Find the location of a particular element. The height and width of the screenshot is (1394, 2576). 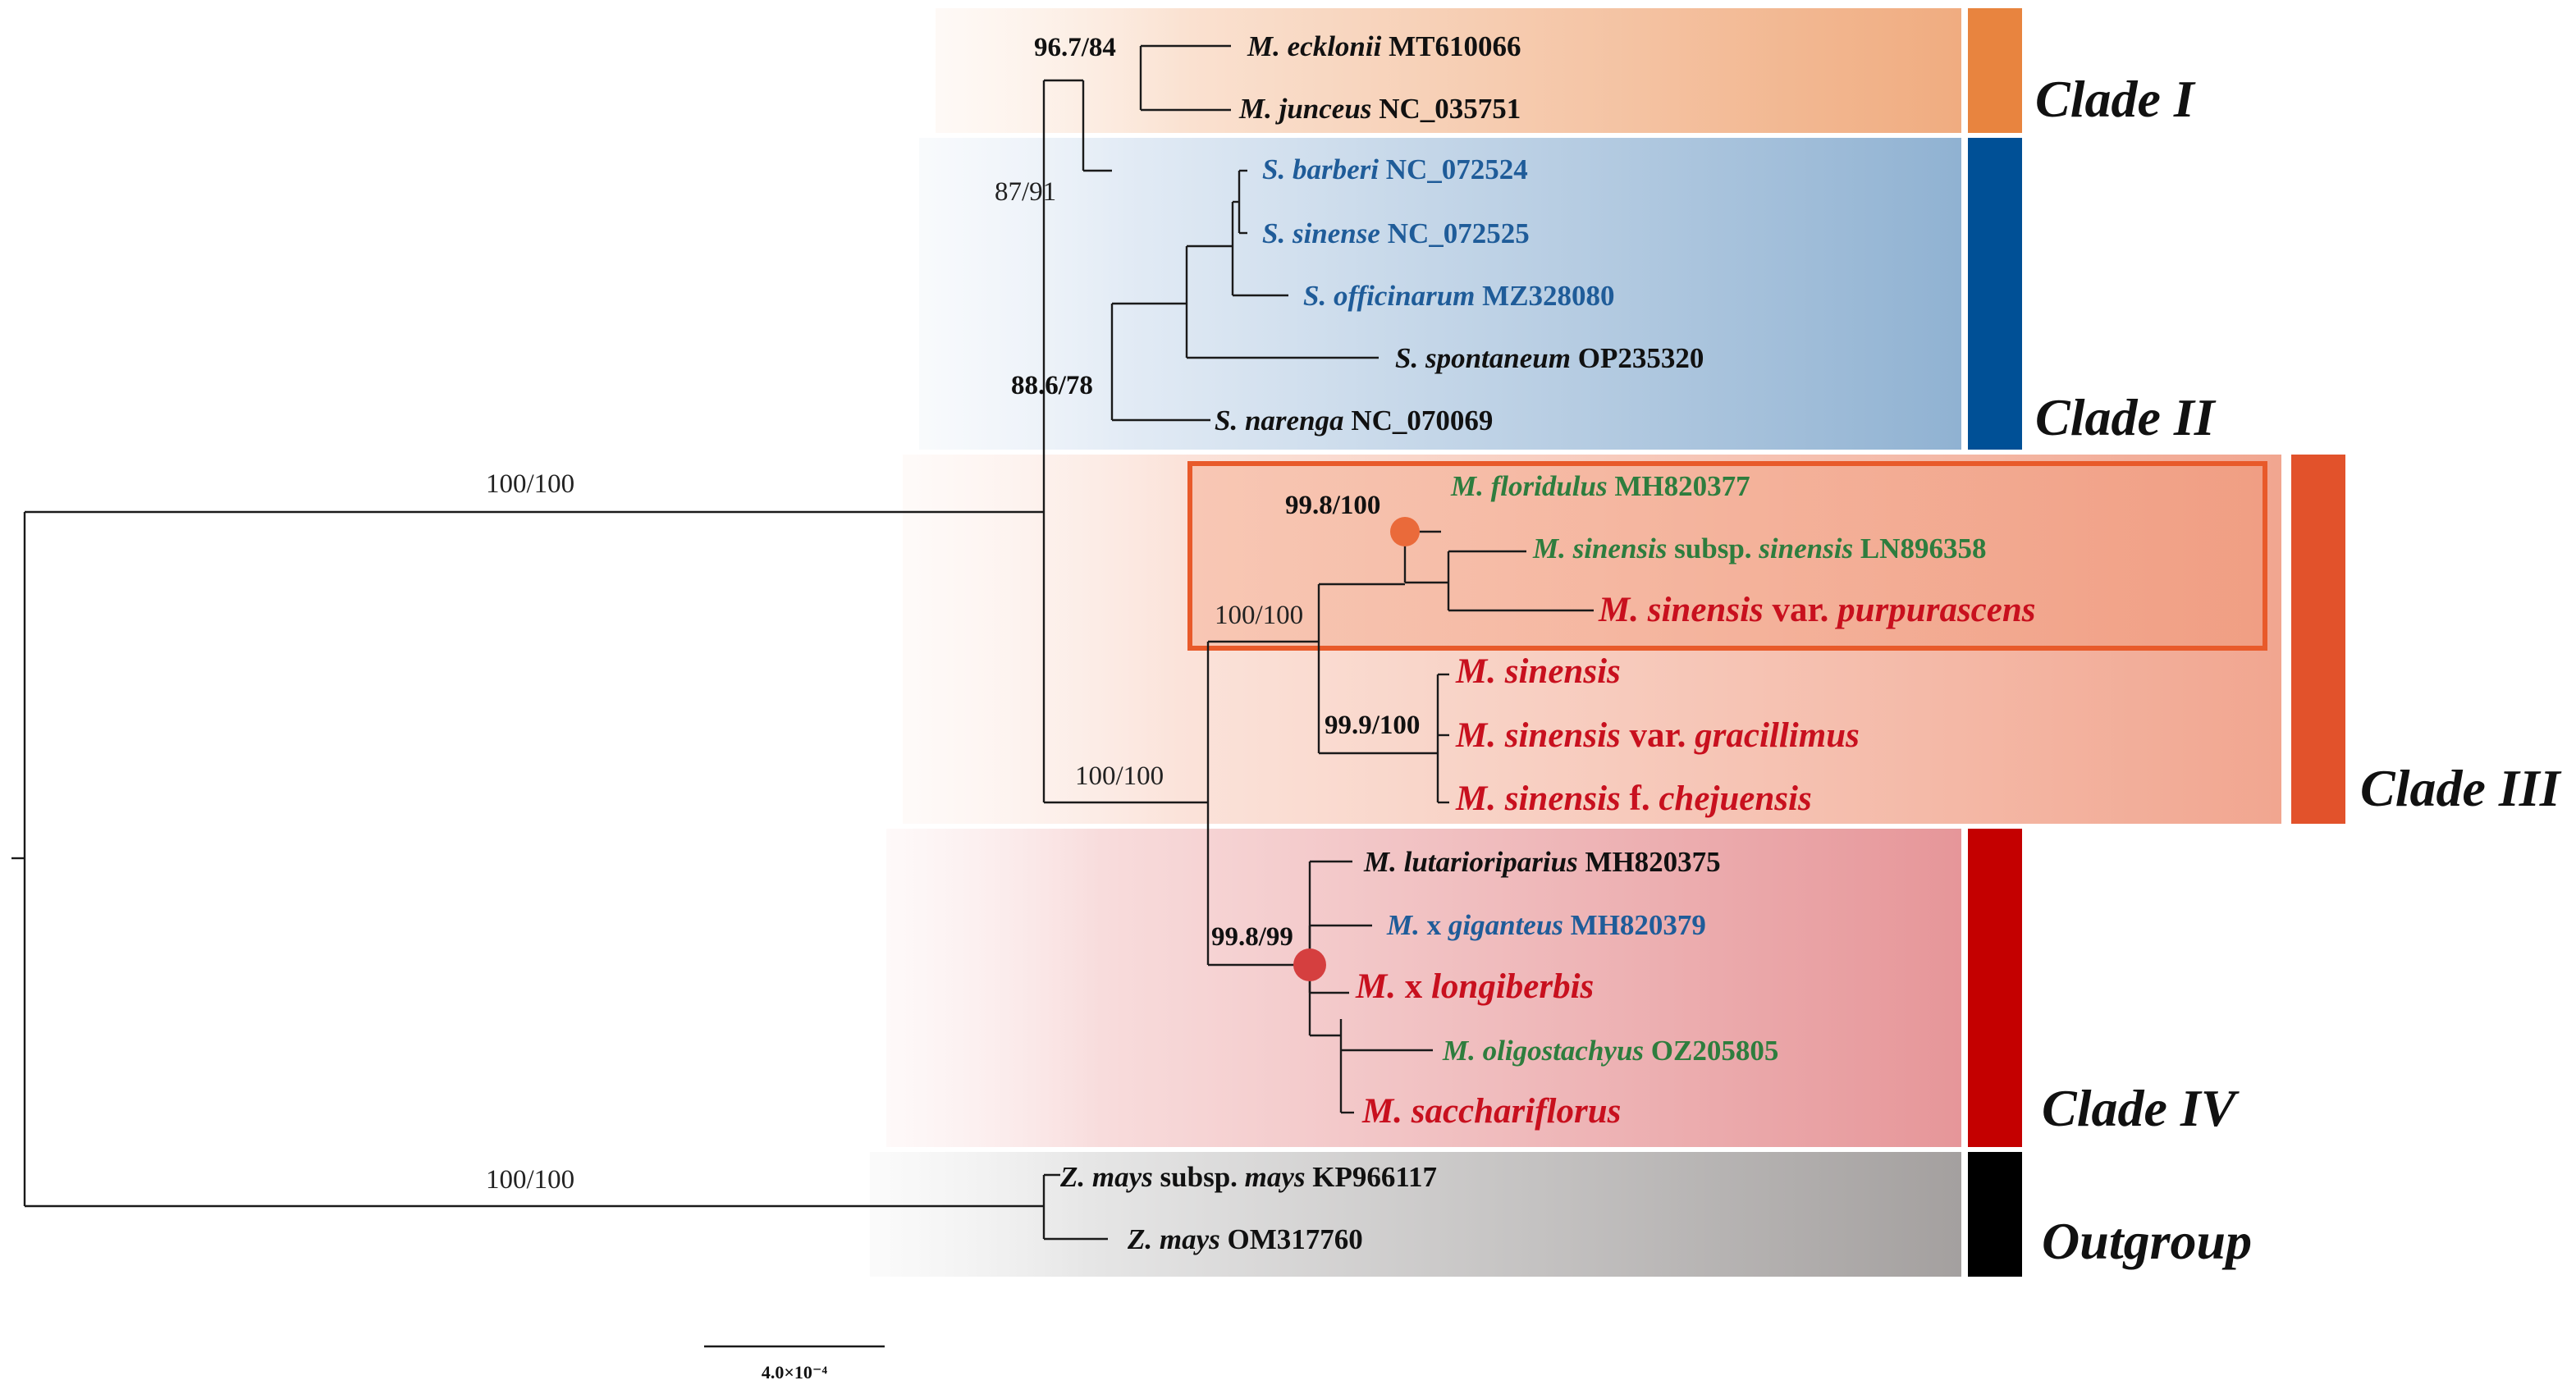

taxon-label: M. oligostachyus OZ205805 is located at coordinates (1610, 1051).